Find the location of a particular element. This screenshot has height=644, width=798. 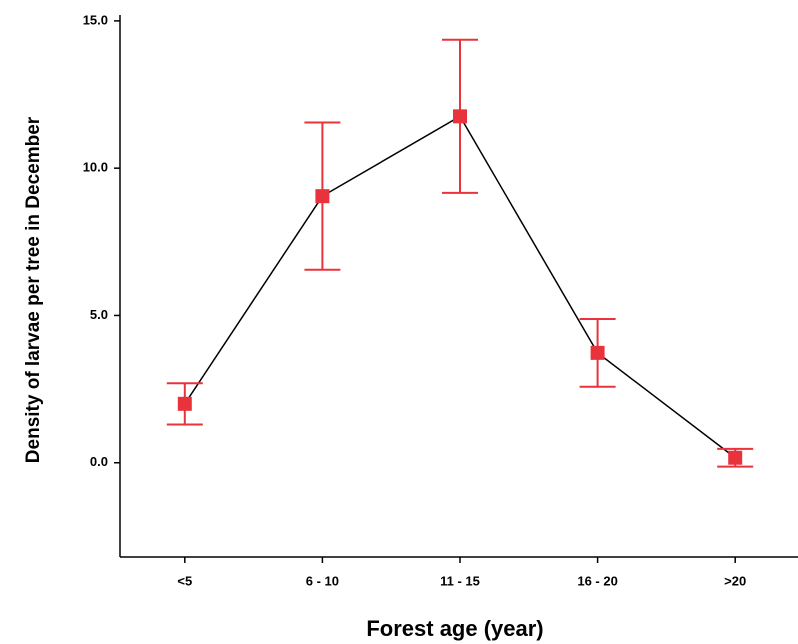

x-tick-label: >20 is located at coordinates (735, 580).